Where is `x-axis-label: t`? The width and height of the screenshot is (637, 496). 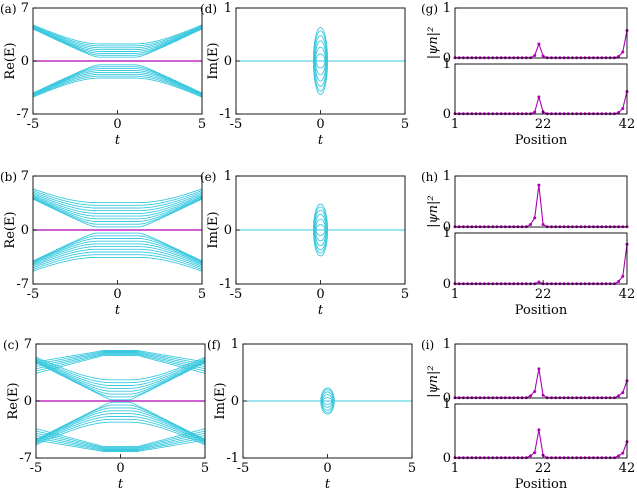 x-axis-label: t is located at coordinates (121, 484).